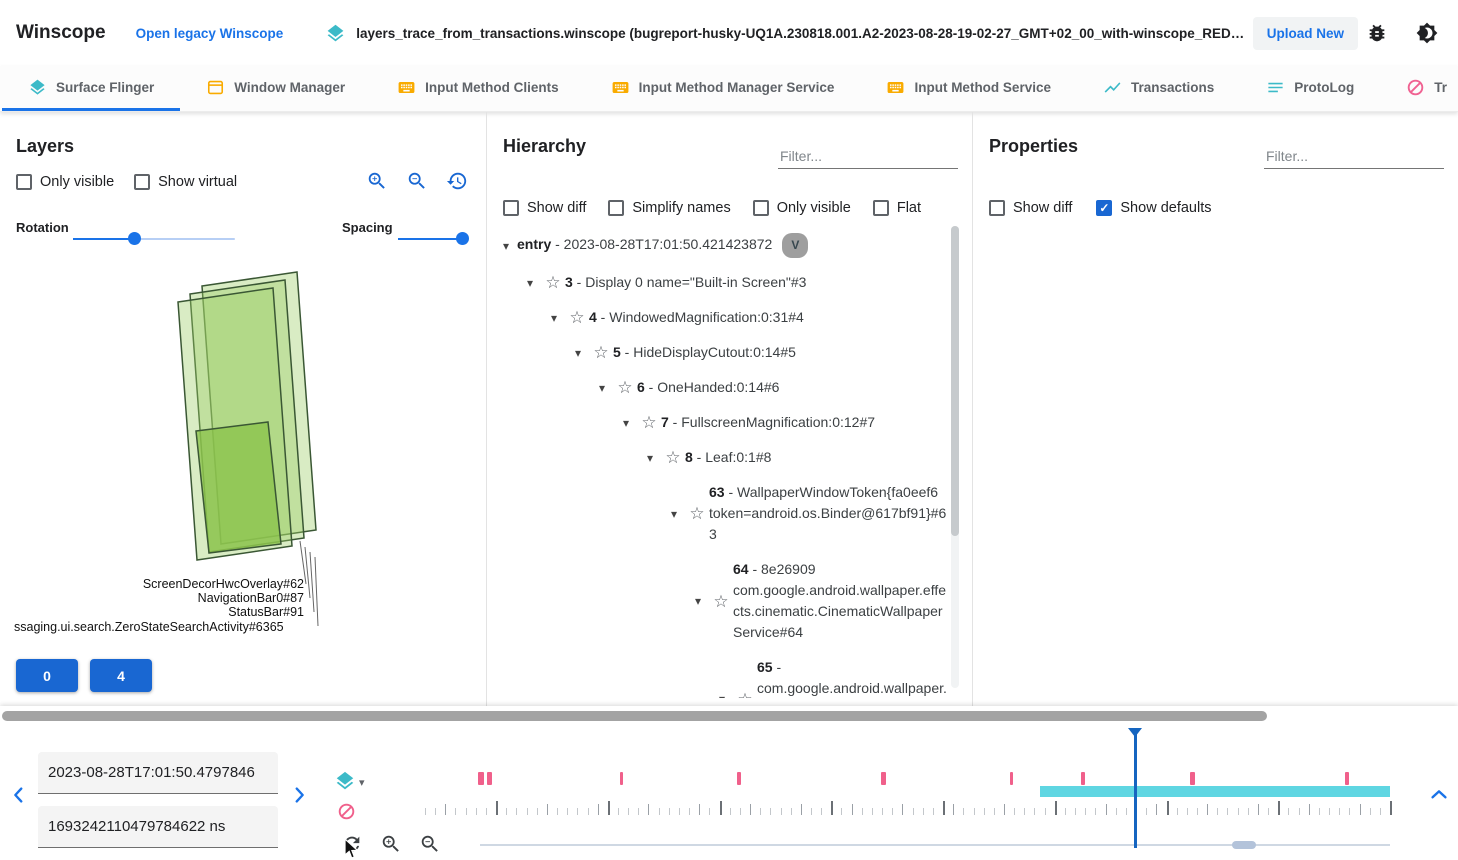 The image size is (1458, 860). I want to click on expand-timeline-button, so click(1439, 795).